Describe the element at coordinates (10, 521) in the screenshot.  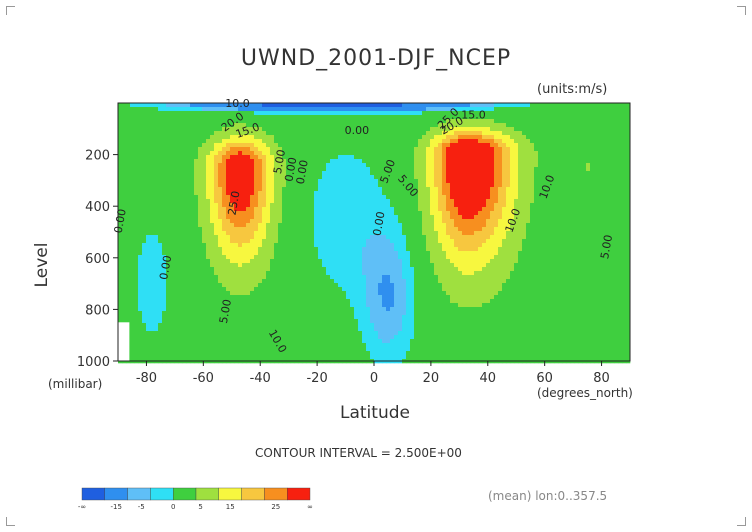
I see `crop-mark-bottom-left` at that location.